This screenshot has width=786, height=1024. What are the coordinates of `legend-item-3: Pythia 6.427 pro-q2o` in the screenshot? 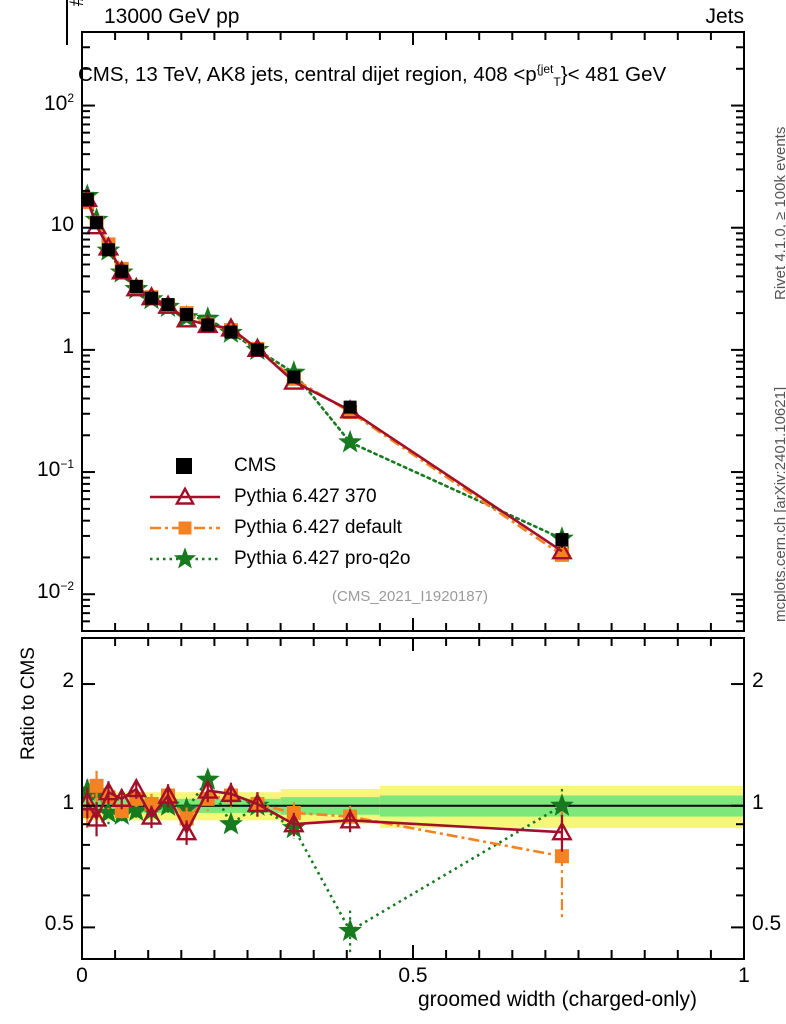 It's located at (279, 558).